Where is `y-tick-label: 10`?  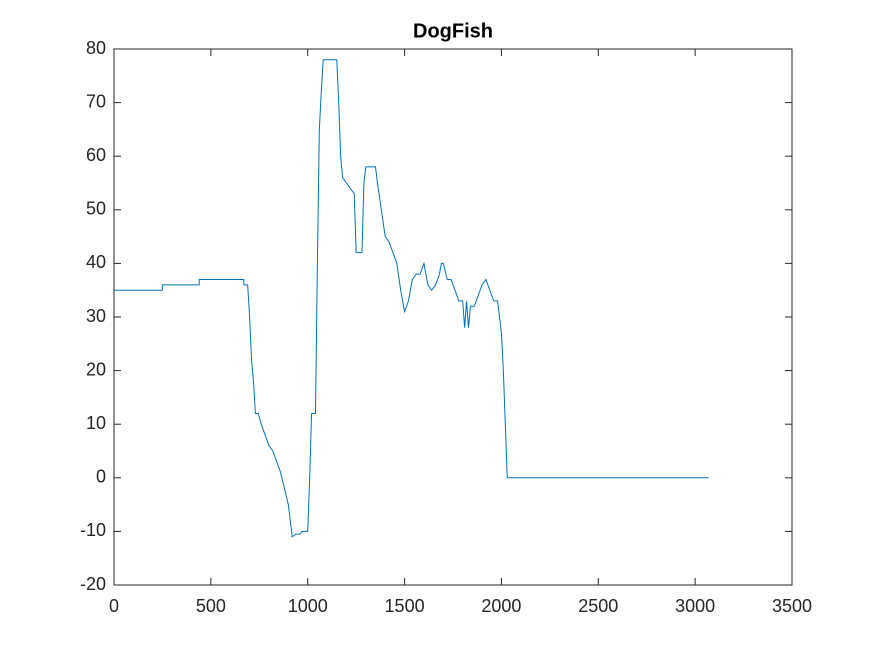
y-tick-label: 10 is located at coordinates (96, 423).